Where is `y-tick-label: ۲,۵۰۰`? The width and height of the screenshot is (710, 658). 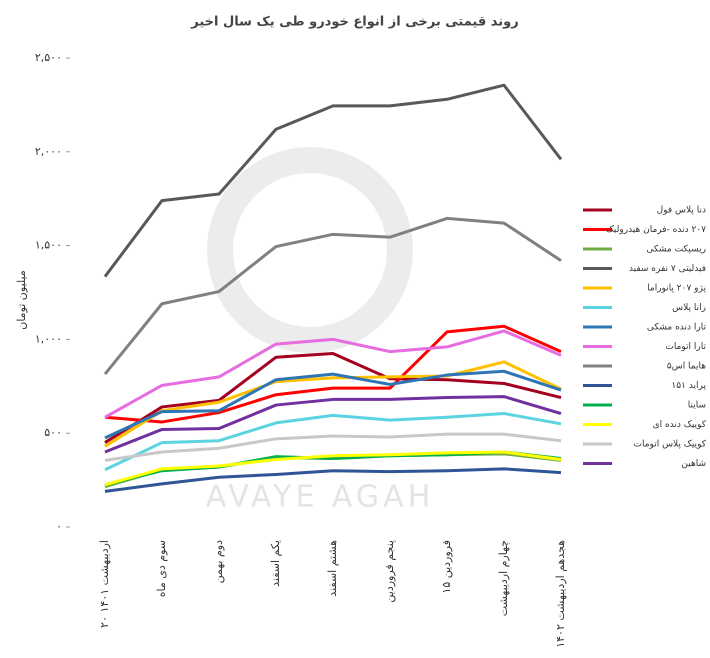
y-tick-label: ۲,۵۰۰ is located at coordinates (48, 57).